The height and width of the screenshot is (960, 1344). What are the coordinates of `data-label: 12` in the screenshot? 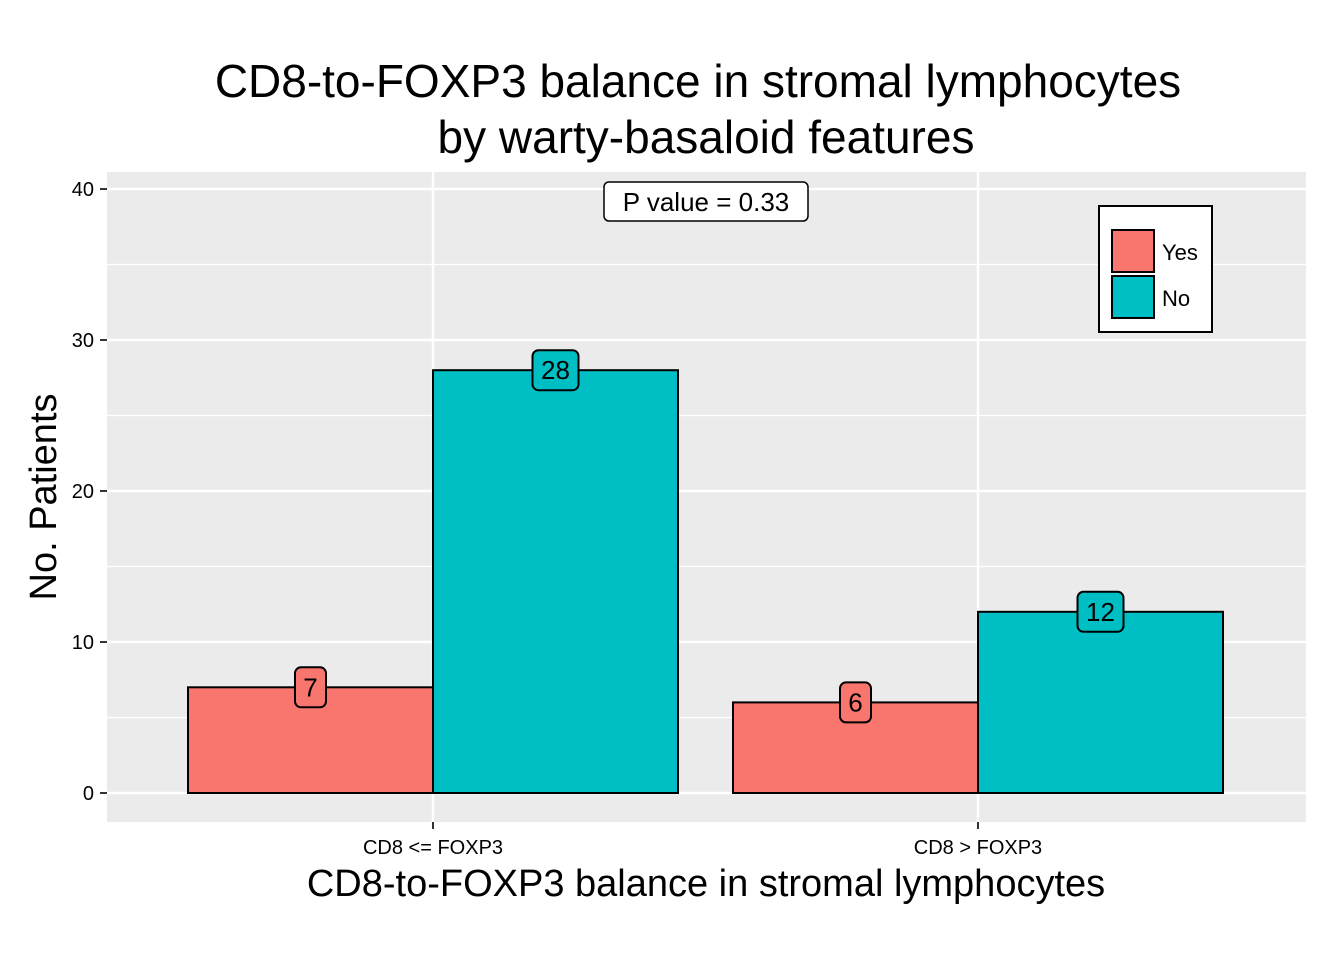 It's located at (1100, 611).